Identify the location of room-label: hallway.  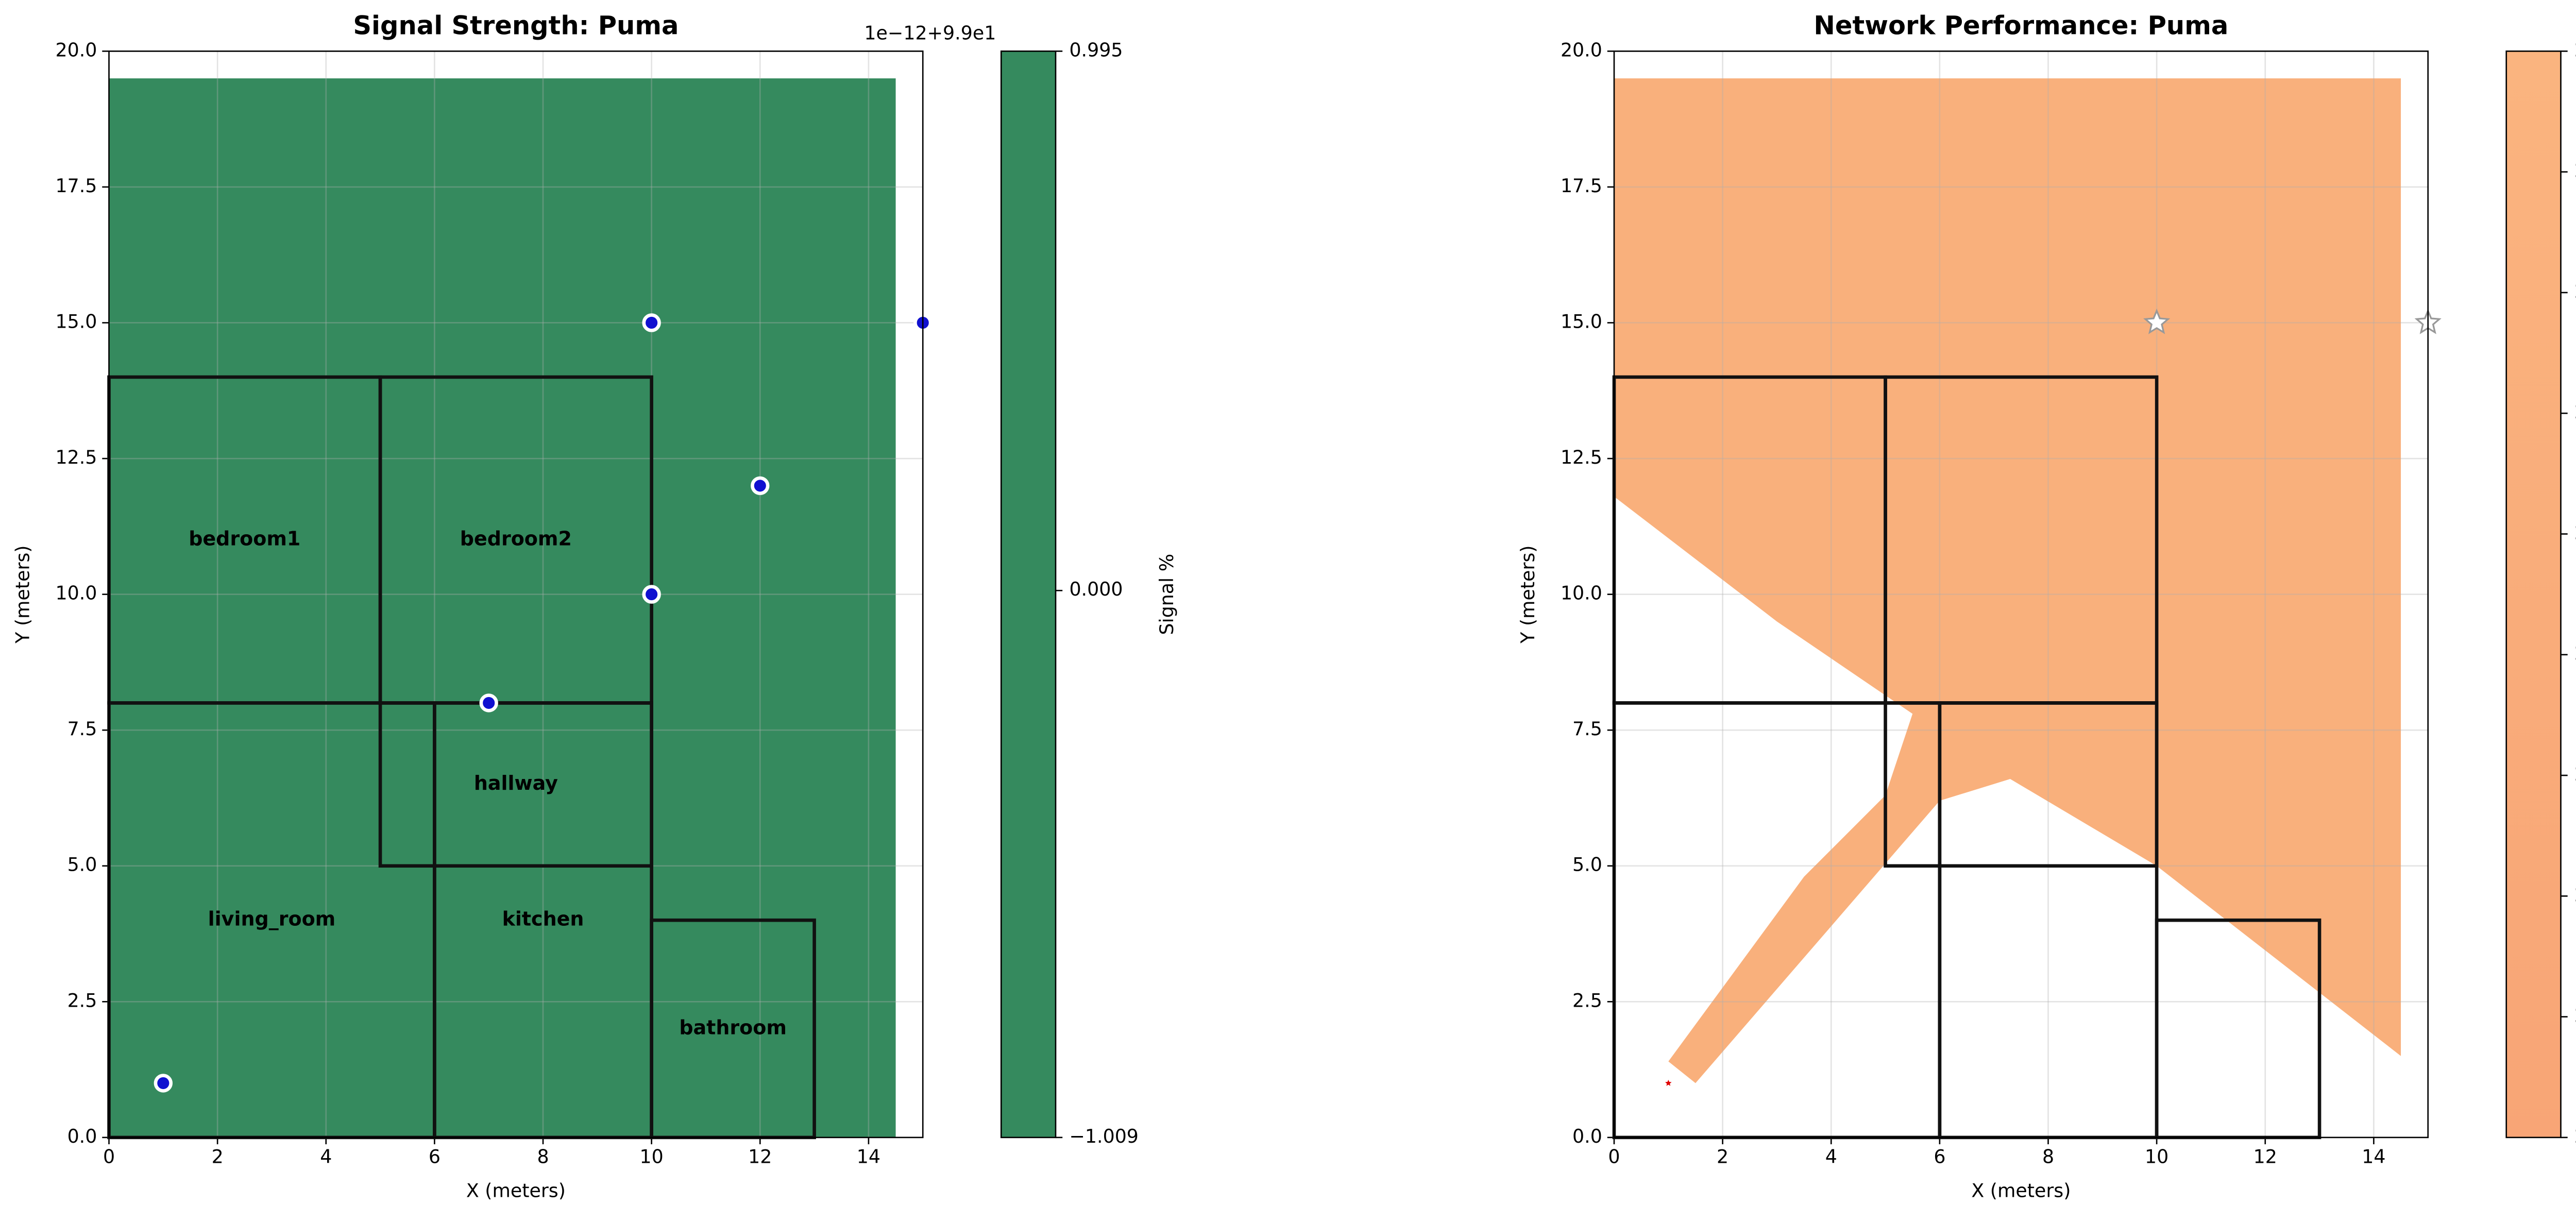
(516, 783).